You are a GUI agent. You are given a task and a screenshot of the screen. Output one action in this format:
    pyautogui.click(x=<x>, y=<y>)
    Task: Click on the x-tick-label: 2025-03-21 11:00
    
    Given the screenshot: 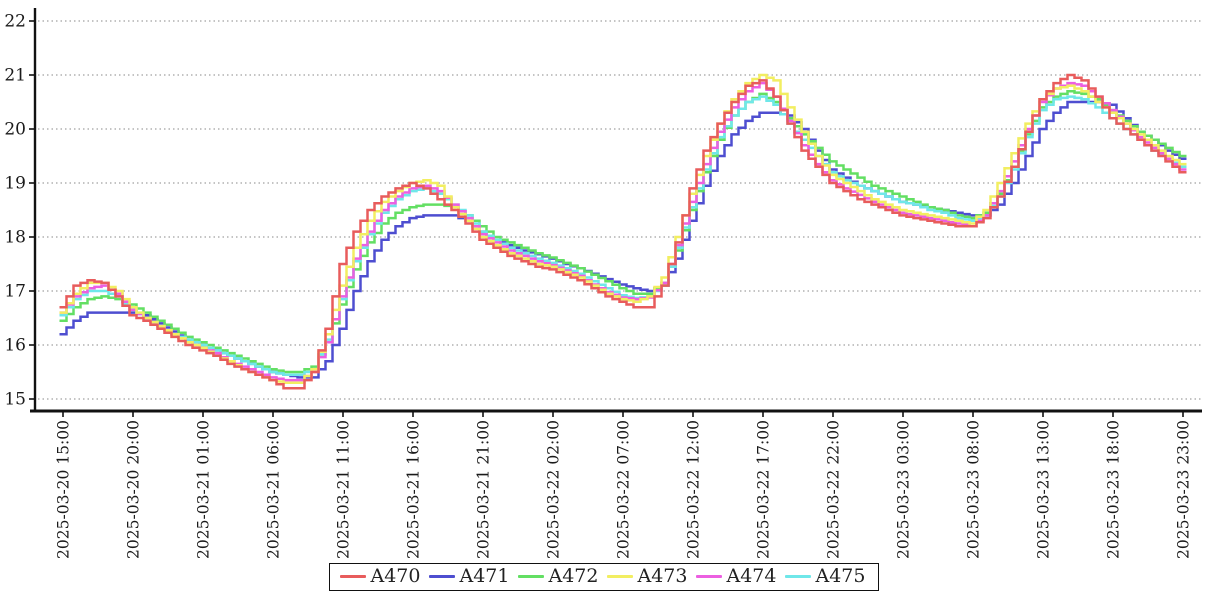 What is the action you would take?
    pyautogui.click(x=344, y=489)
    